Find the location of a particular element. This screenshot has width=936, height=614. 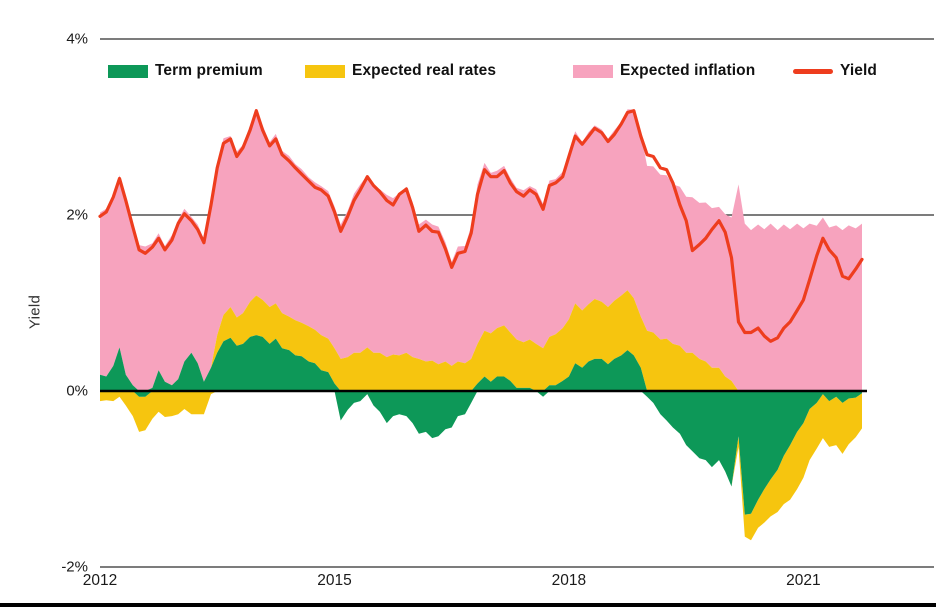

expected-real-rates-area-positive is located at coordinates (481, 340).